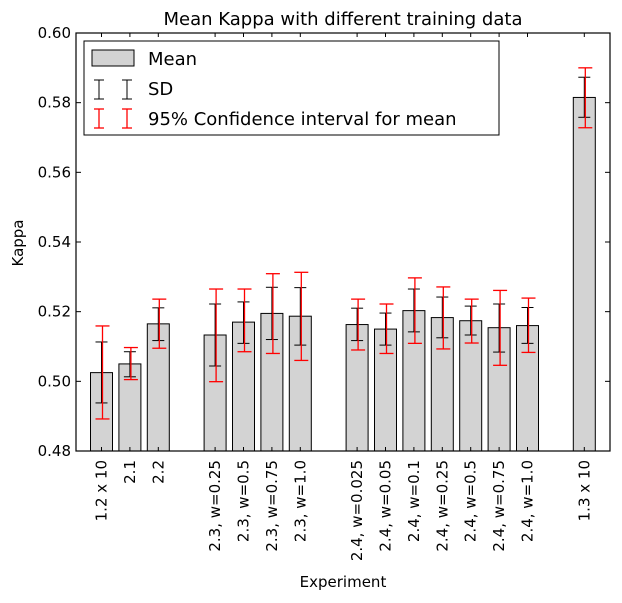 Image resolution: width=622 pixels, height=603 pixels. I want to click on legend-mean-label: Mean, so click(172, 59).